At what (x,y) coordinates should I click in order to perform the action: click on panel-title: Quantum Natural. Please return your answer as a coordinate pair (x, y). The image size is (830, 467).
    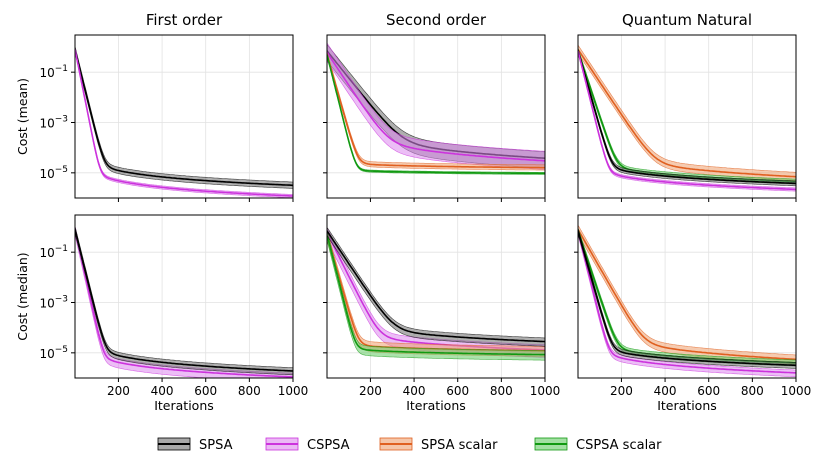
    Looking at the image, I should click on (687, 20).